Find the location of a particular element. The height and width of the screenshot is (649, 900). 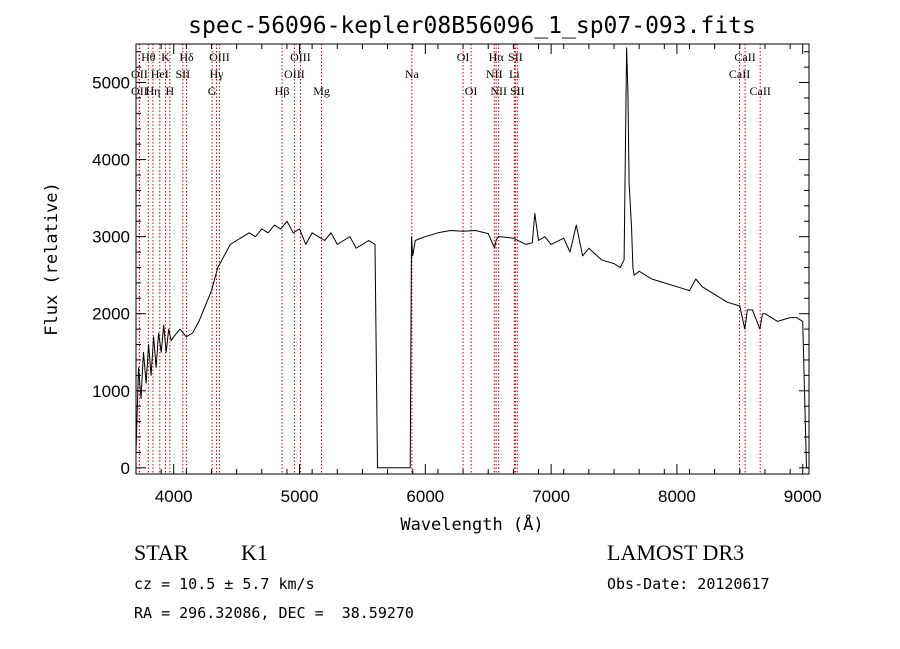

y-tick-label: 2000 is located at coordinates (111, 314).